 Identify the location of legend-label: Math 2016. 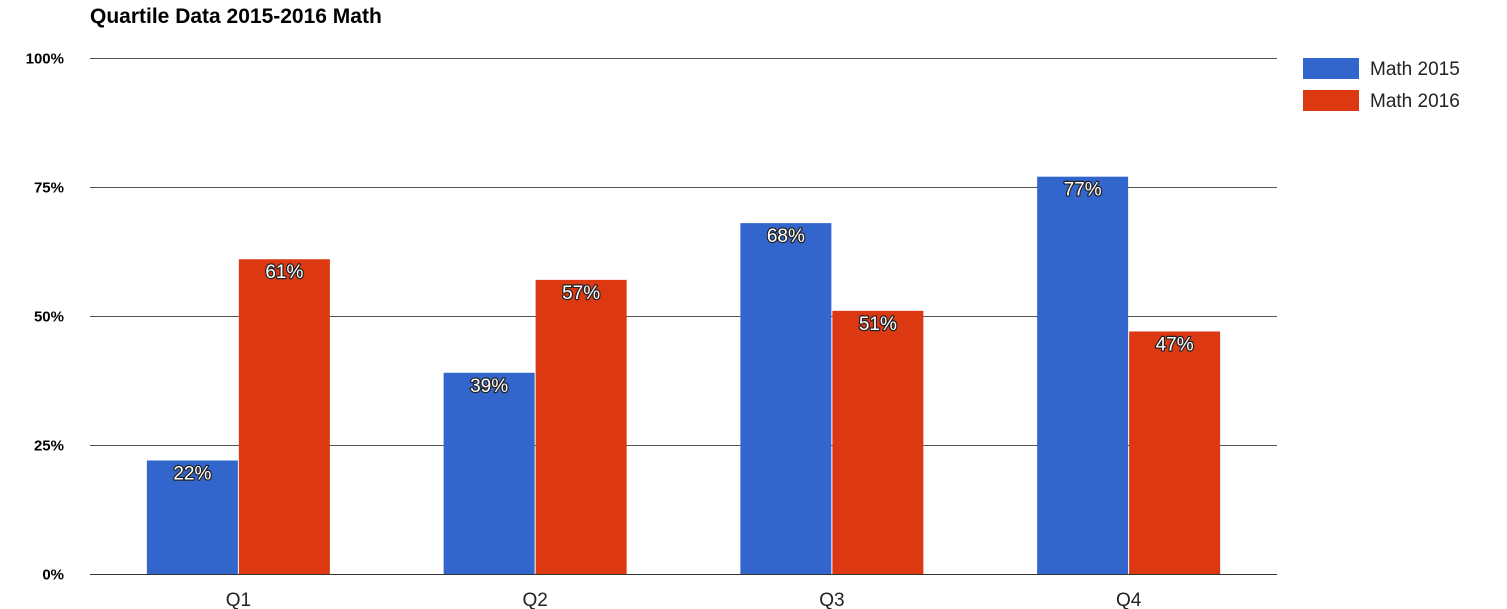
(1415, 101).